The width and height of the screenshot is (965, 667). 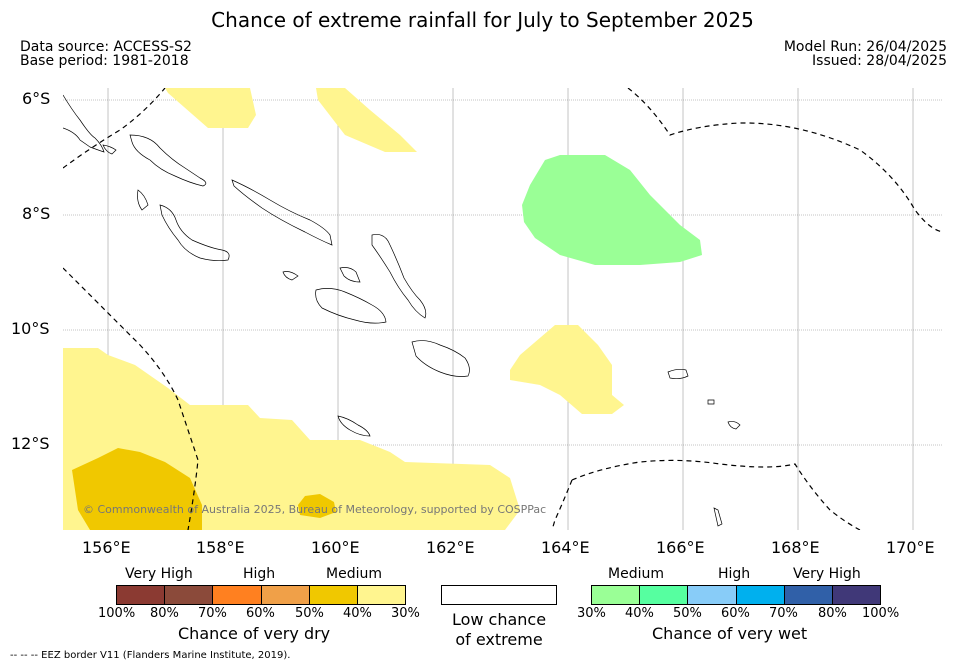 What do you see at coordinates (785, 160) in the screenshot?
I see `eez-border-north-east` at bounding box center [785, 160].